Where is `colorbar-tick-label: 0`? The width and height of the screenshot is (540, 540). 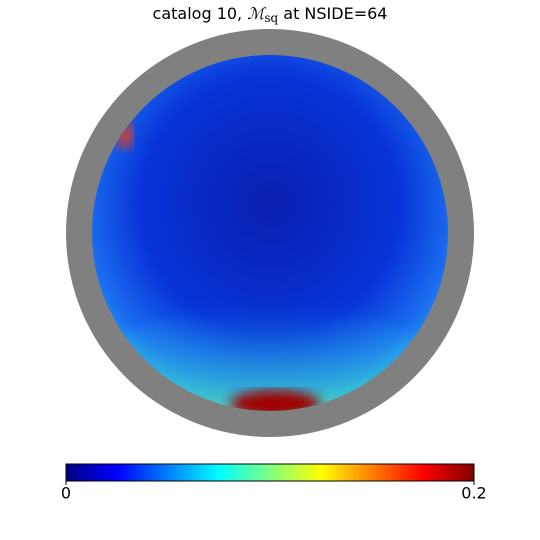
colorbar-tick-label: 0 is located at coordinates (66, 493).